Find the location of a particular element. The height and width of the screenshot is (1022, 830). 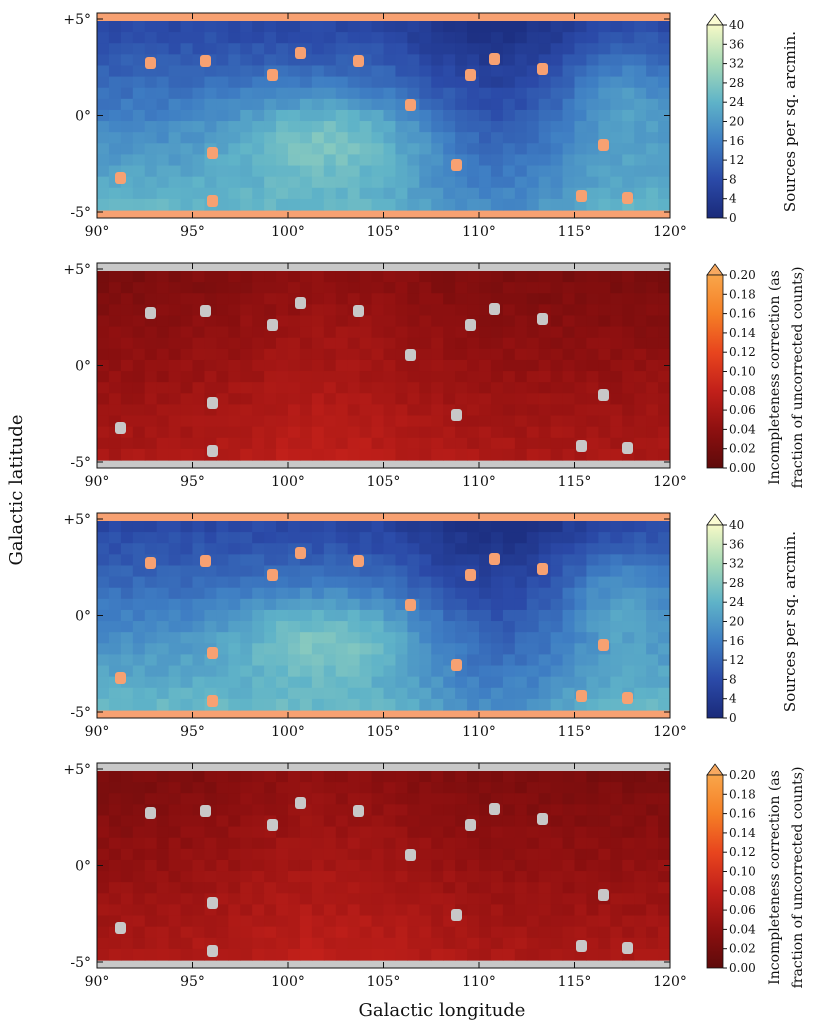

figure-ylabel: Galactic latitude is located at coordinates (16, 490).